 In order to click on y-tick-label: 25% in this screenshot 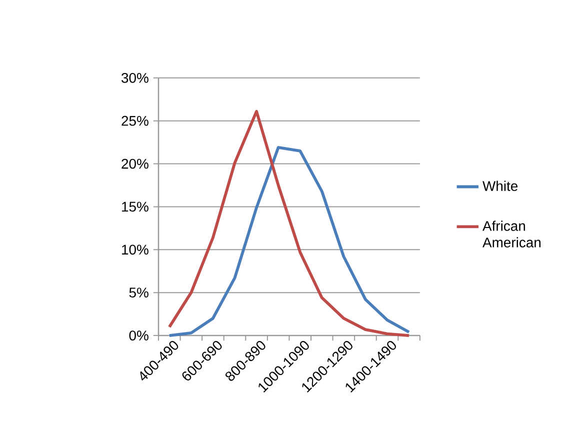, I will do `click(135, 121)`.